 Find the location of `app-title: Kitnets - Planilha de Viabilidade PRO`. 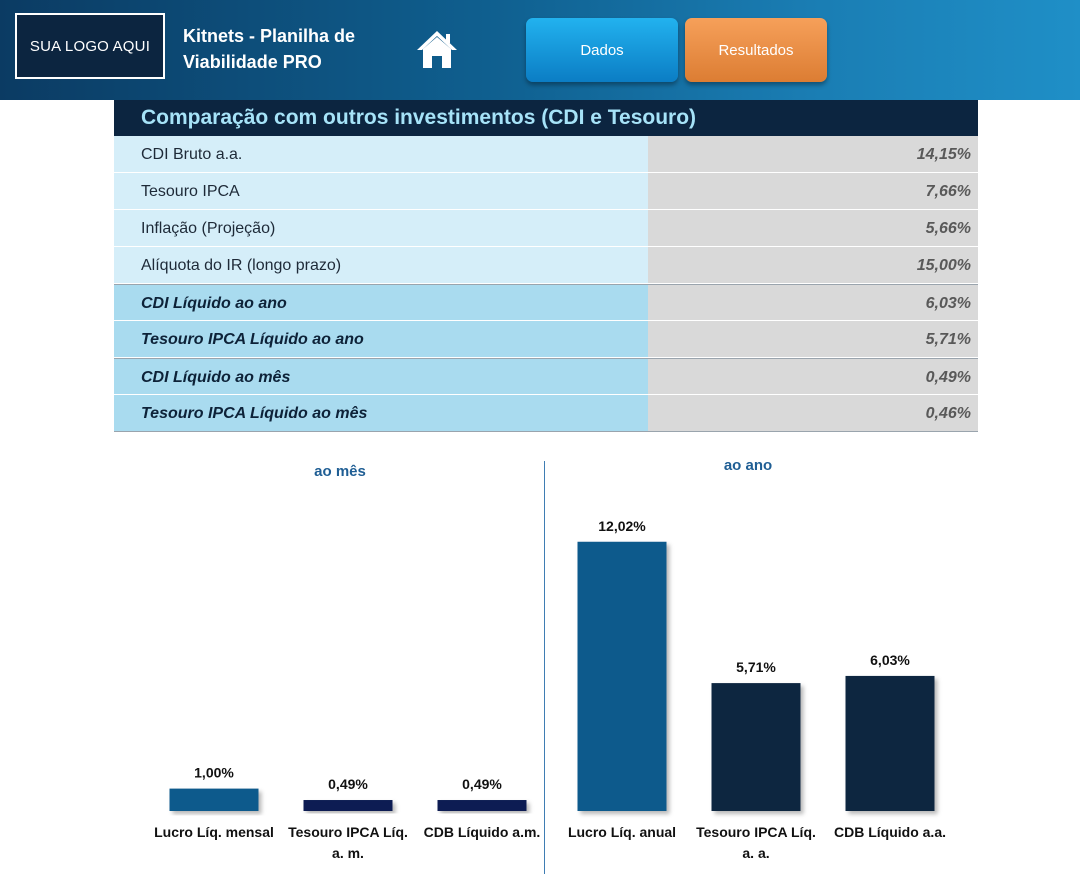

app-title: Kitnets - Planilha de Viabilidade PRO is located at coordinates (298, 49).